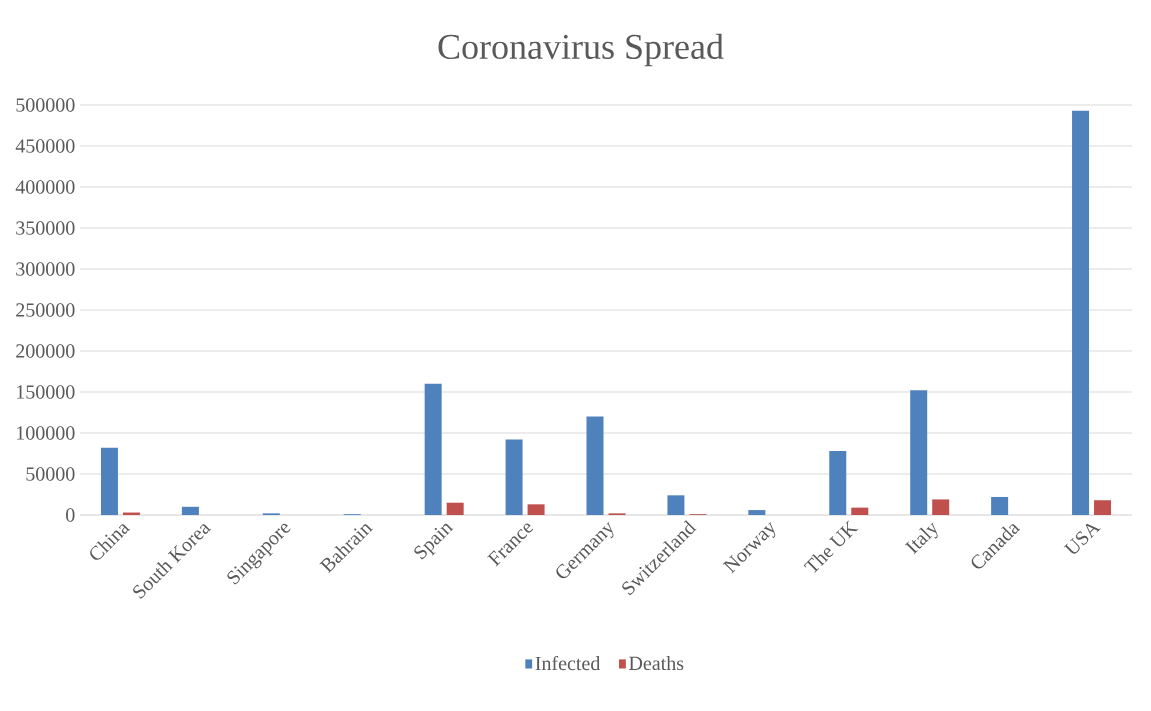 The height and width of the screenshot is (711, 1151). What do you see at coordinates (46, 433) in the screenshot?
I see `y-tick-label: 100000` at bounding box center [46, 433].